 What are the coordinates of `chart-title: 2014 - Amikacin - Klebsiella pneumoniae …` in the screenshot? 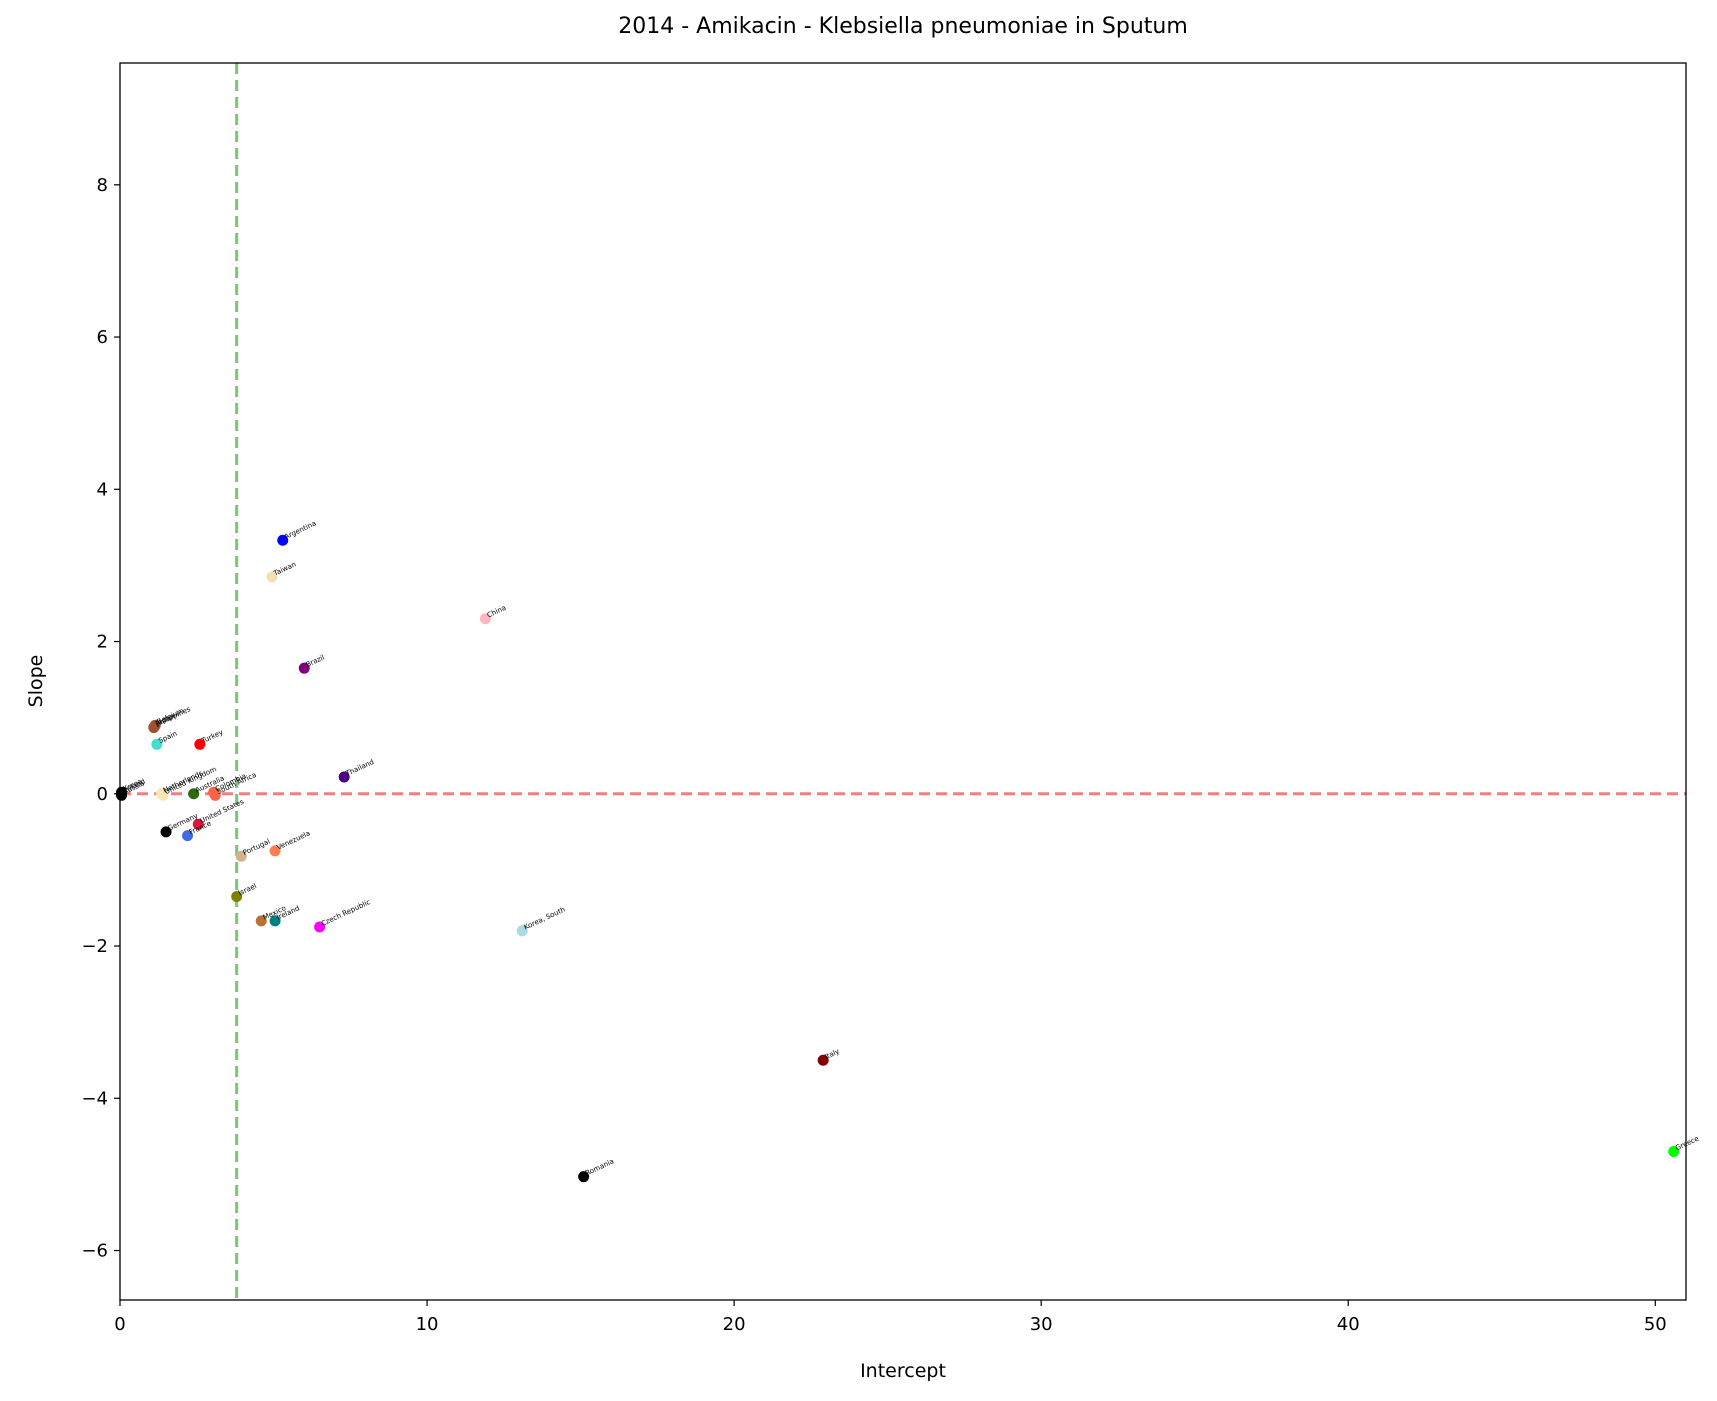 It's located at (903, 26).